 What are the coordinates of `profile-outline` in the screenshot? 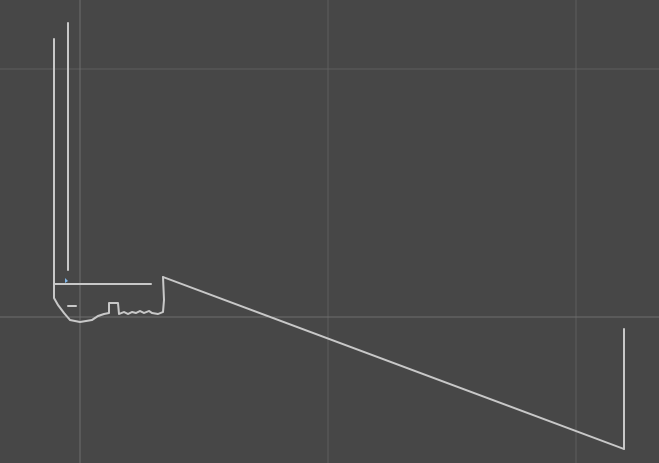 It's located at (109, 299).